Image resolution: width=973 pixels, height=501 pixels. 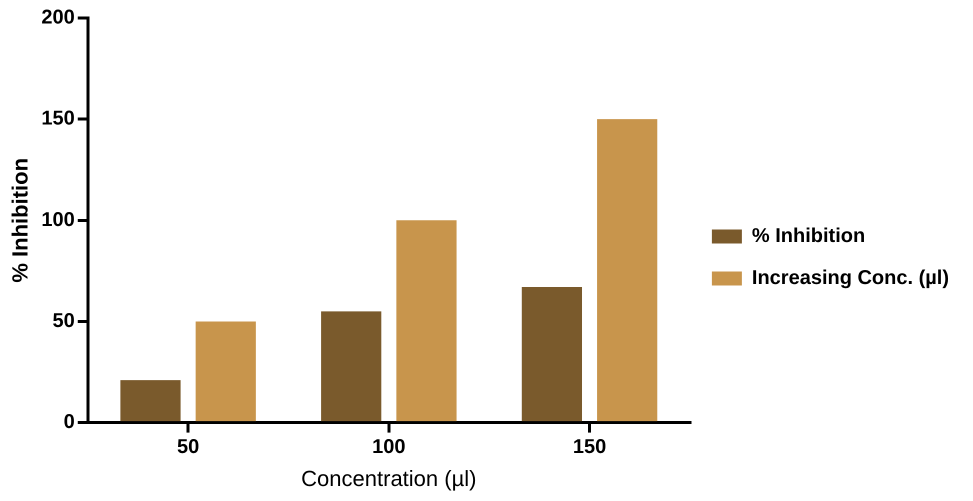 I want to click on y-tick-label: 200, so click(x=58, y=17).